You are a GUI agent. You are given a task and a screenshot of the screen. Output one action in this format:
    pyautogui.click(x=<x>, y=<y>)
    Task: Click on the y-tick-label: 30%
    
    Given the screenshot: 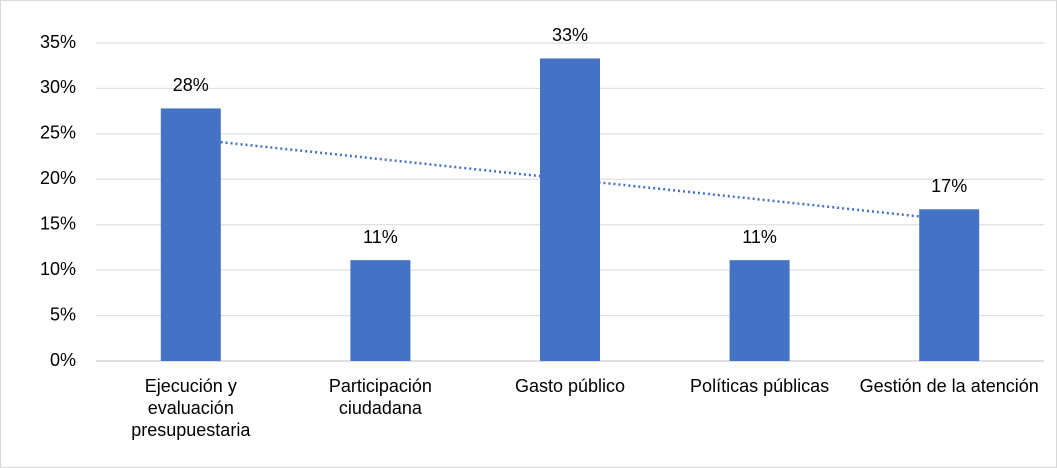 What is the action you would take?
    pyautogui.click(x=58, y=87)
    